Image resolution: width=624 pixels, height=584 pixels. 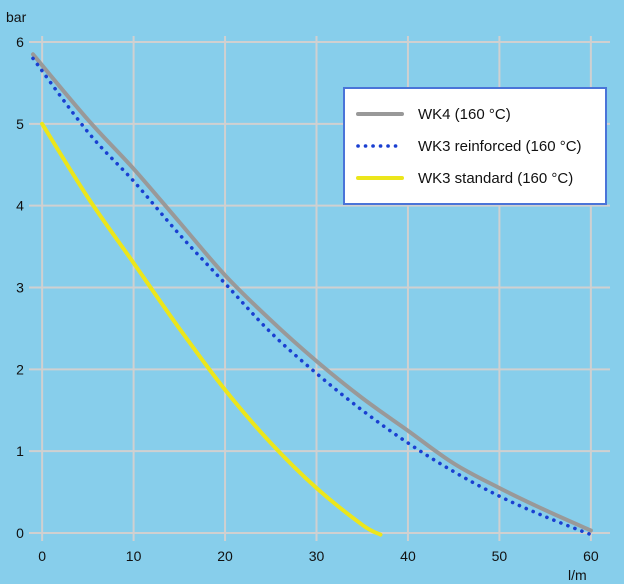 What do you see at coordinates (495, 178) in the screenshot?
I see `legend-label-wk3-standard: WK3 standard (160 °C)` at bounding box center [495, 178].